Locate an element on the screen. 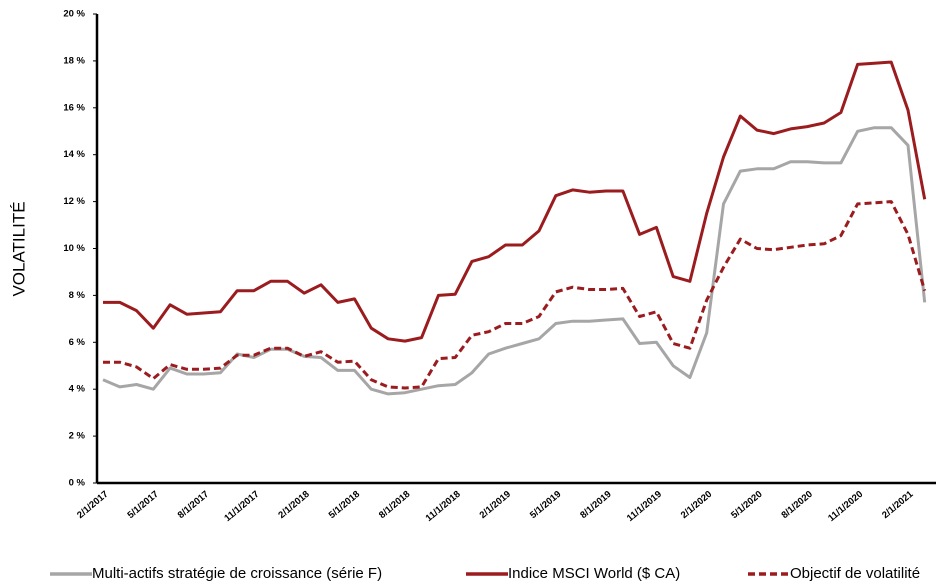  y-tick-label: 16 % is located at coordinates (74, 107).